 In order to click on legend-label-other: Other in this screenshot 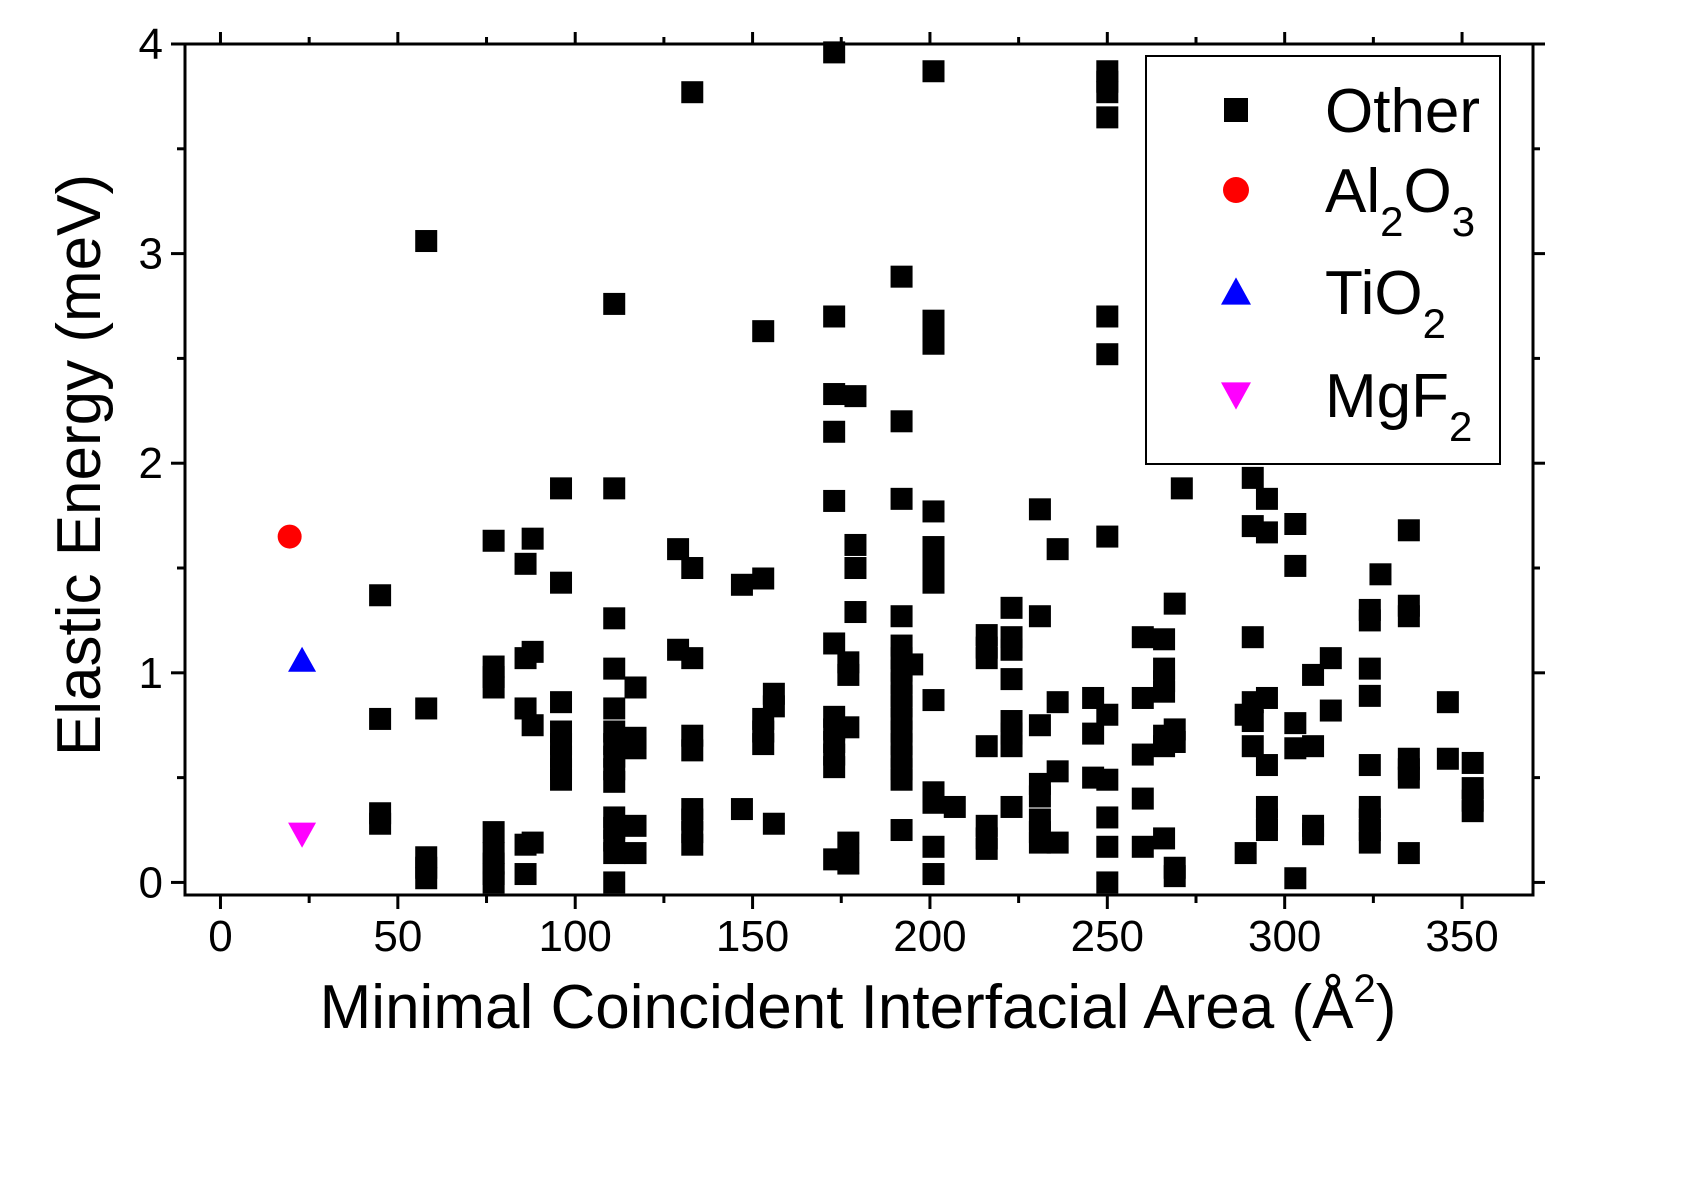, I will do `click(1402, 111)`.